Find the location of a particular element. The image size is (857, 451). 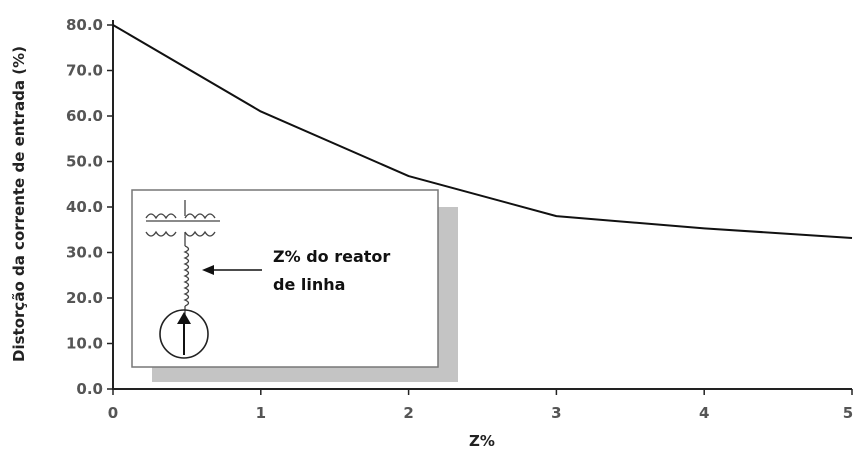

transformer-icon is located at coordinates (182, 223).